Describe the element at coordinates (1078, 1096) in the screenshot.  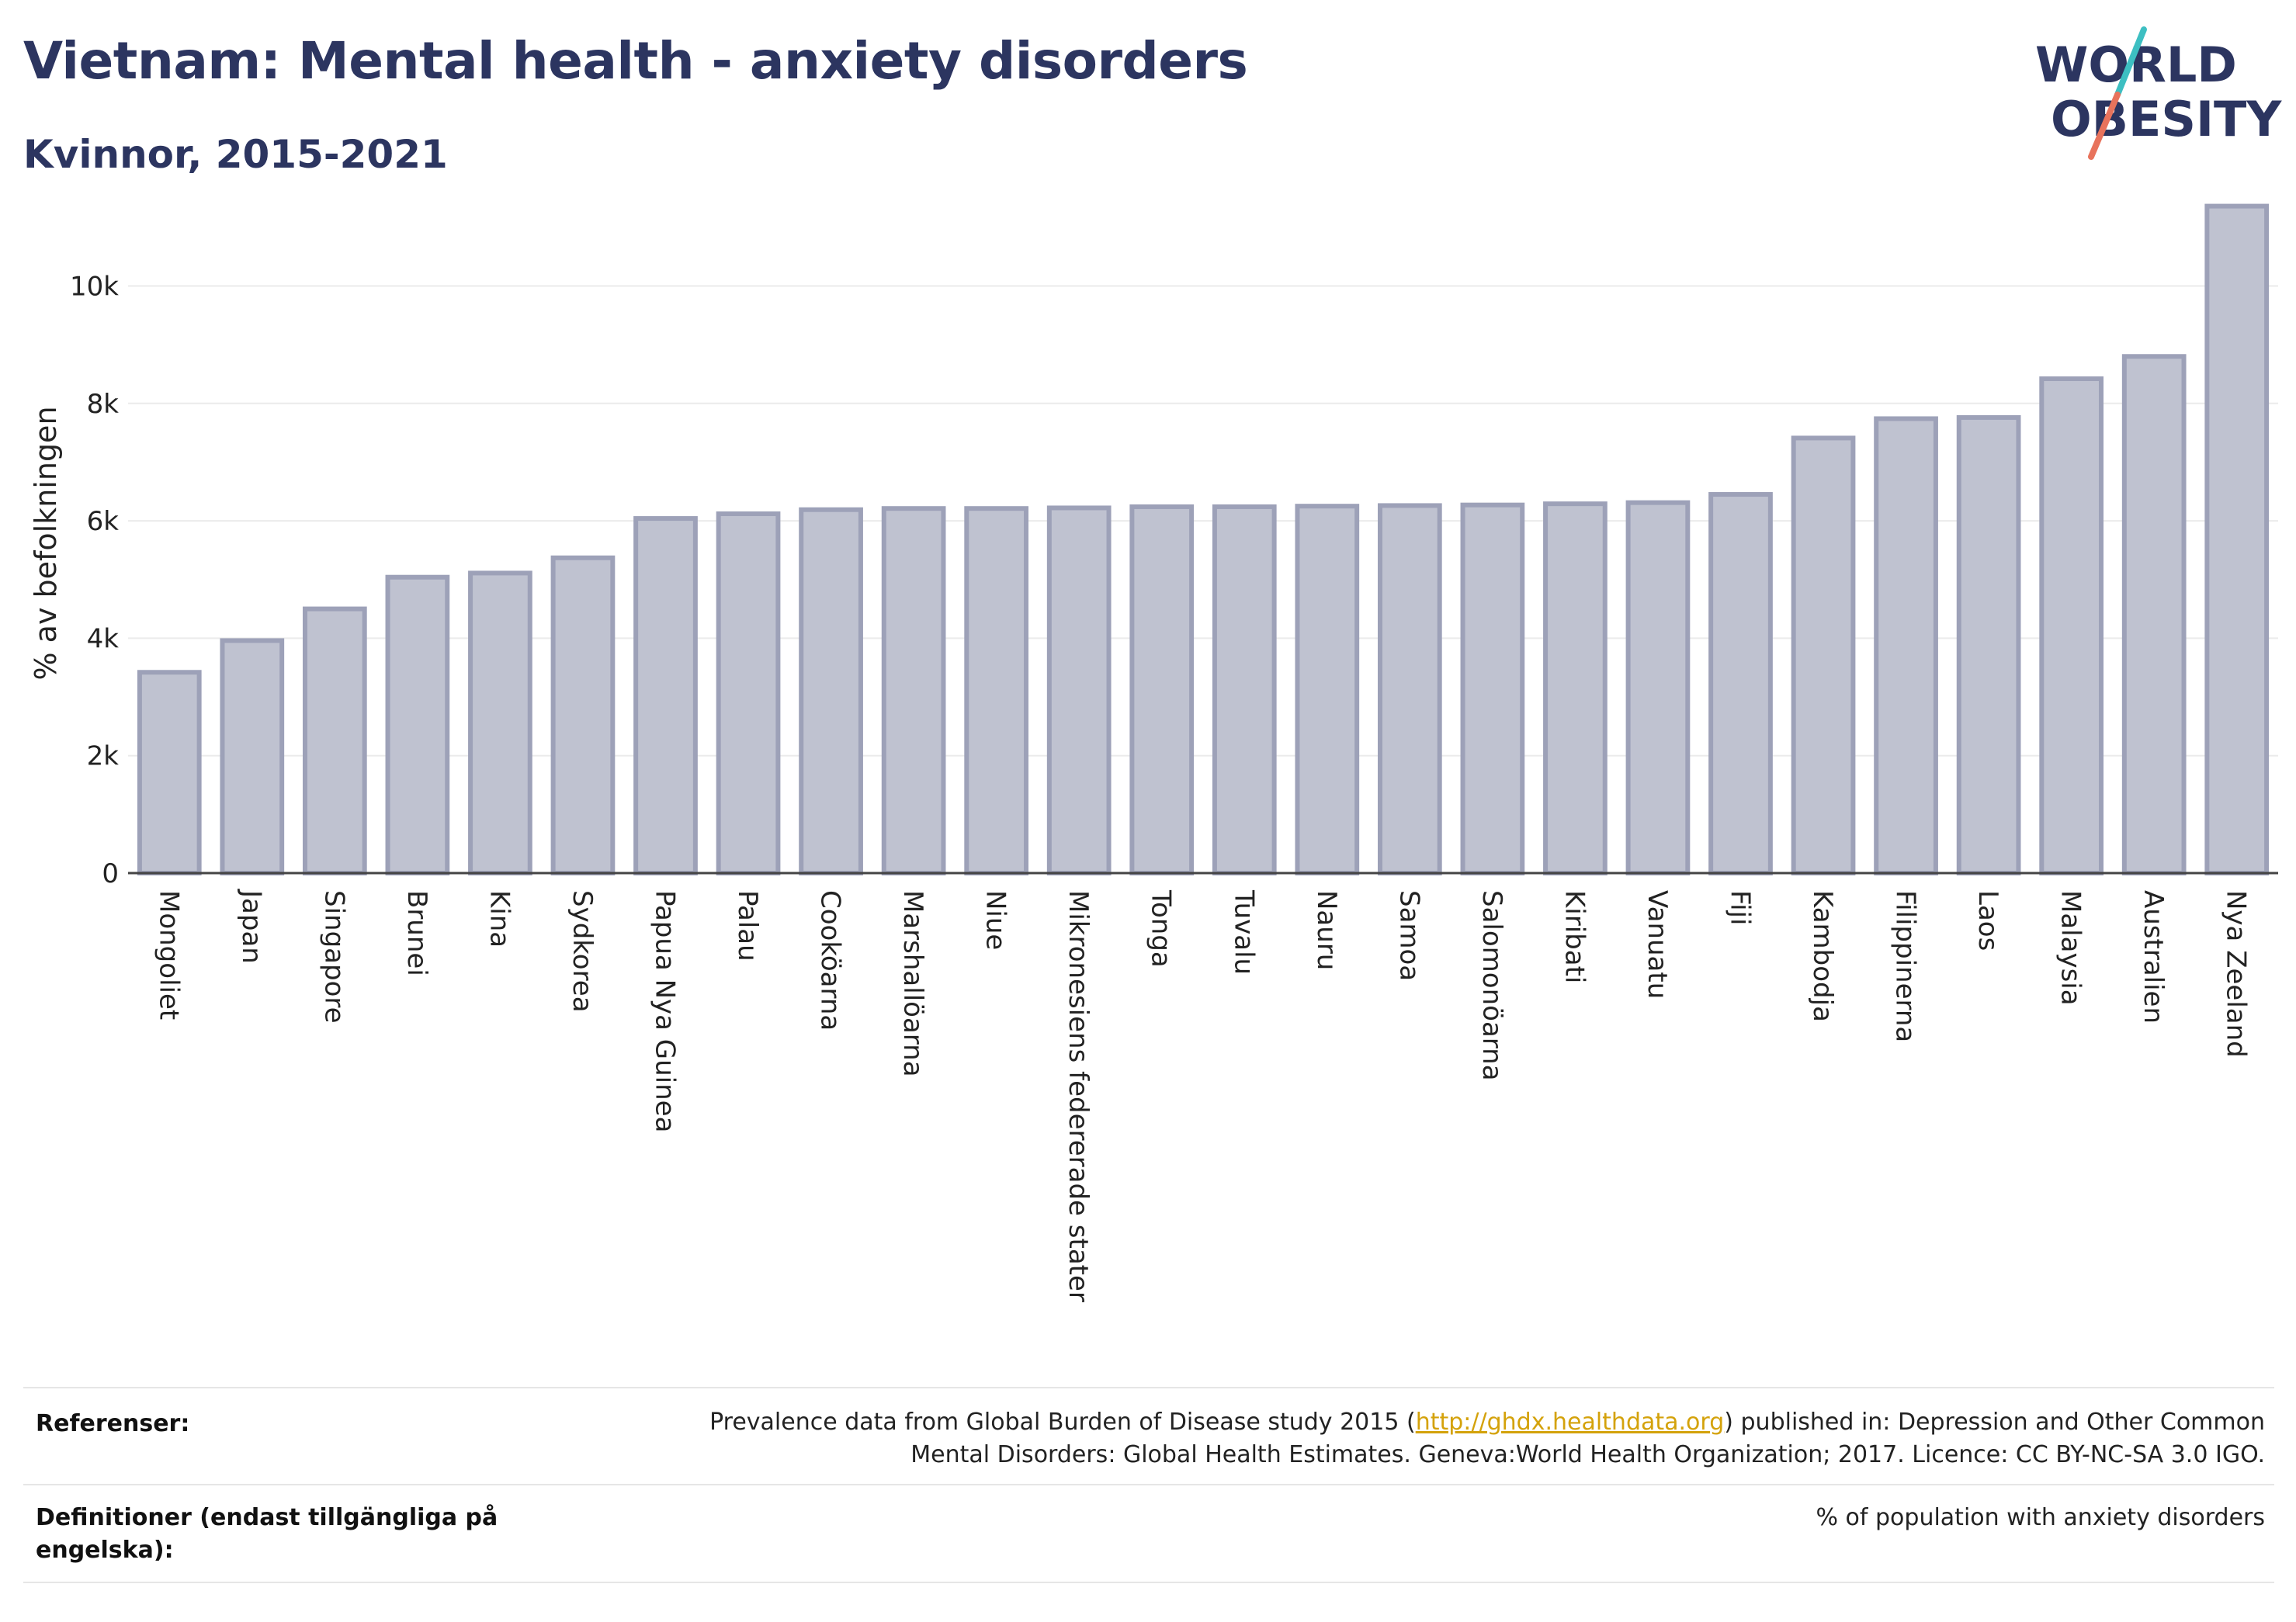
I see `x-tick-label: Mikronesiens federerade stater` at that location.